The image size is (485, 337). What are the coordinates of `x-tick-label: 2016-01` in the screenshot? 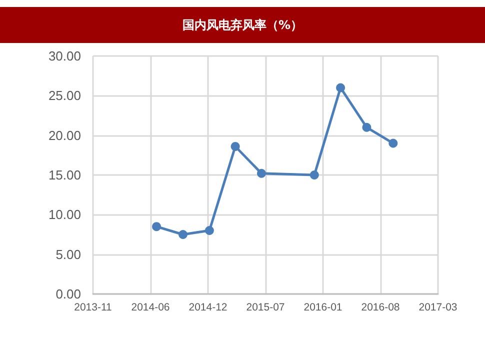 It's located at (323, 308).